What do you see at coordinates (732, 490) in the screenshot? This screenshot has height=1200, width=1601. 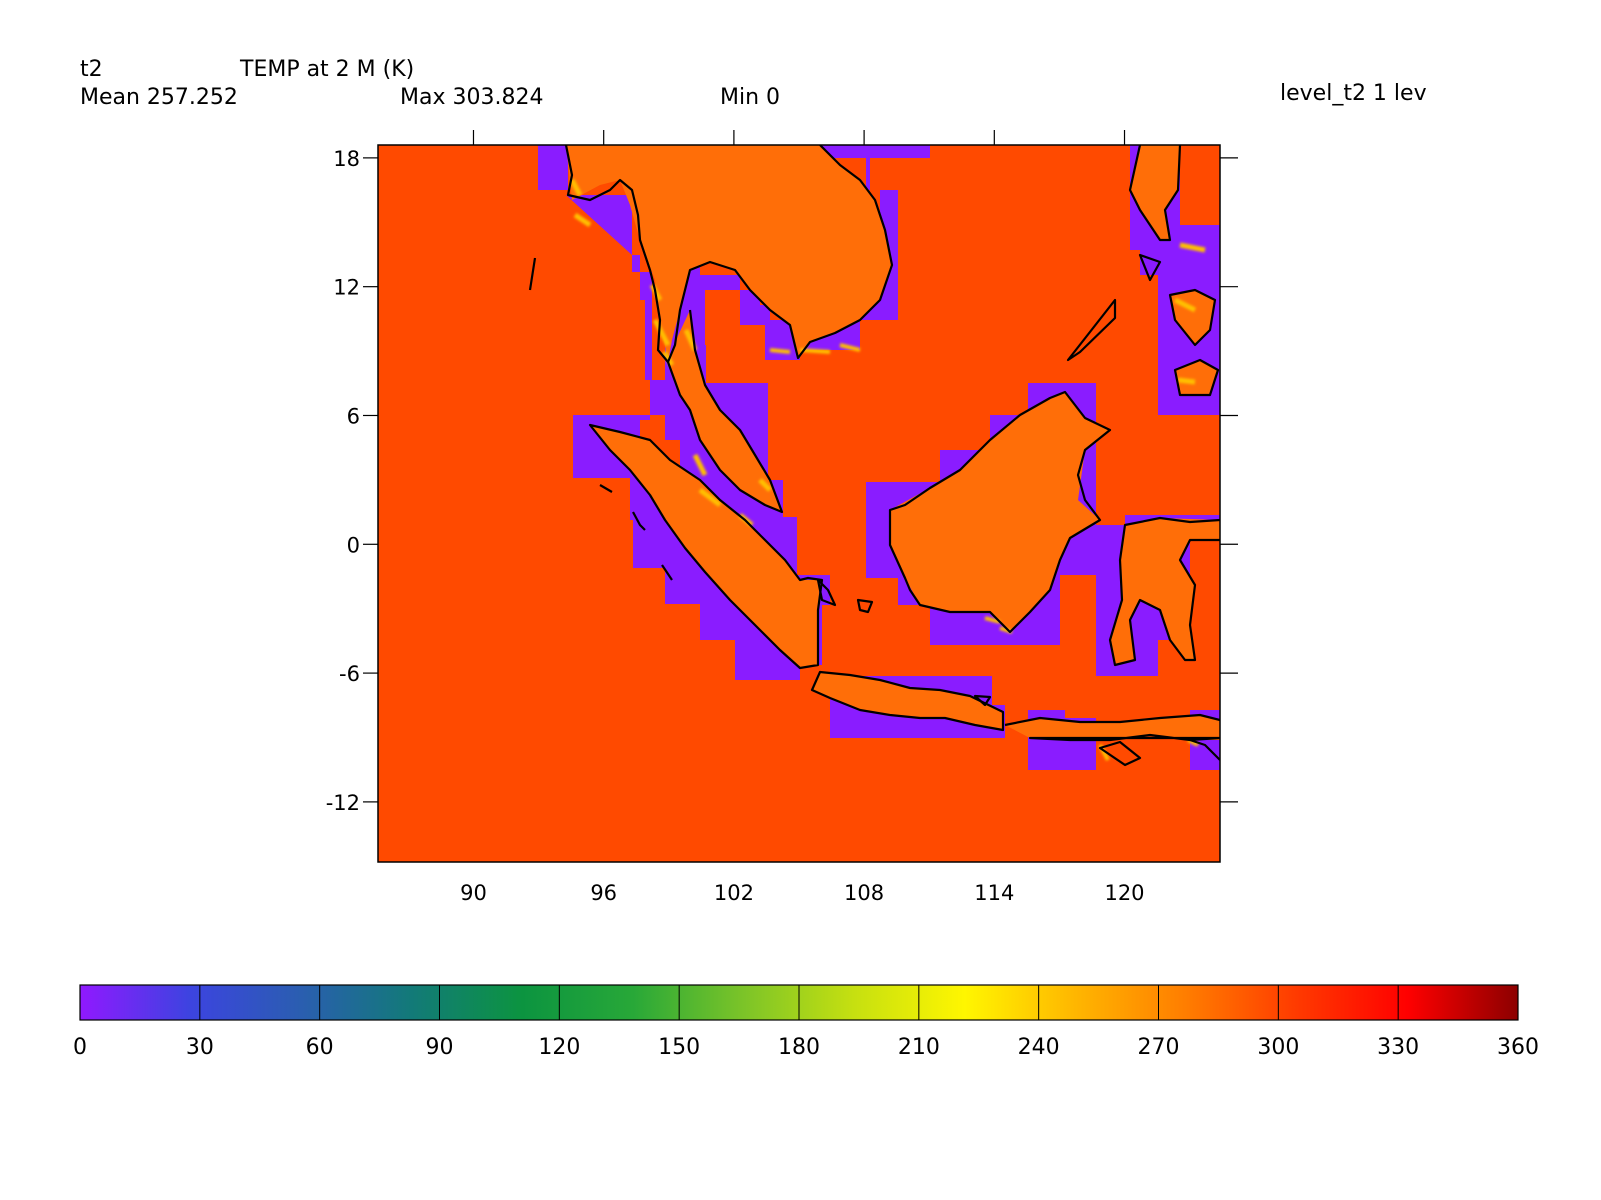 I see `fringe-malaya` at bounding box center [732, 490].